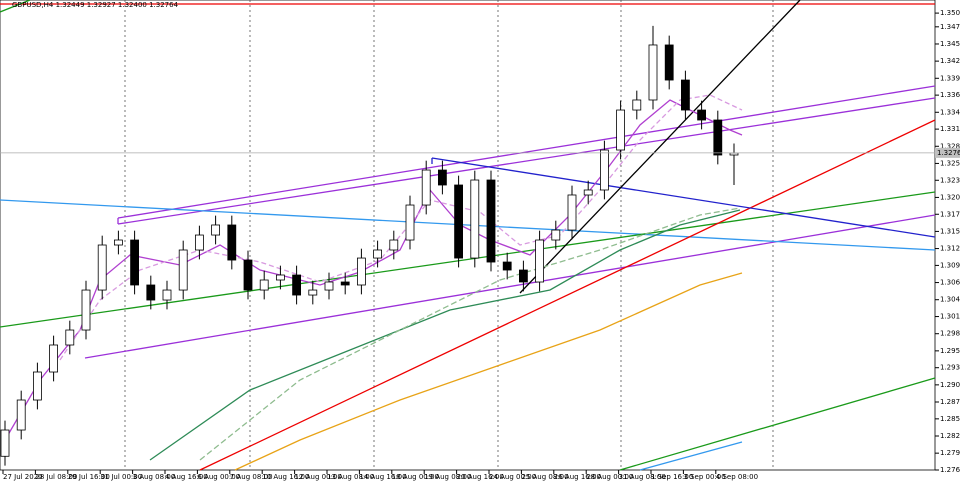  Describe the element at coordinates (950, 78) in the screenshot. I see `y-tick-label: 1.33960` at that location.